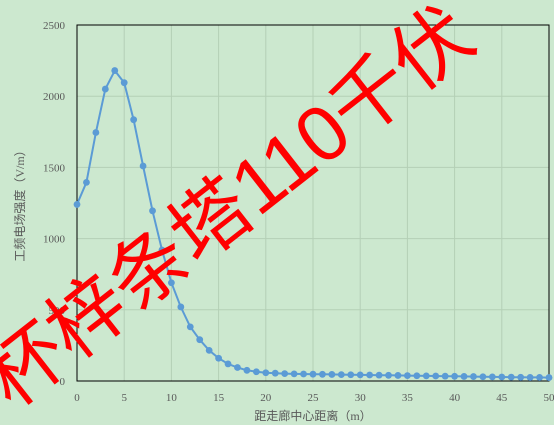  I want to click on x-tick-label: 50, so click(549, 398).